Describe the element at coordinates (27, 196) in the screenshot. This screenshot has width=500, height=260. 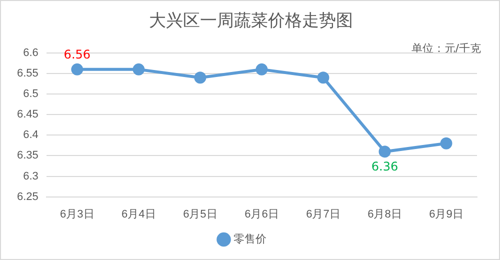
I see `y-tick-label: 6.25` at that location.